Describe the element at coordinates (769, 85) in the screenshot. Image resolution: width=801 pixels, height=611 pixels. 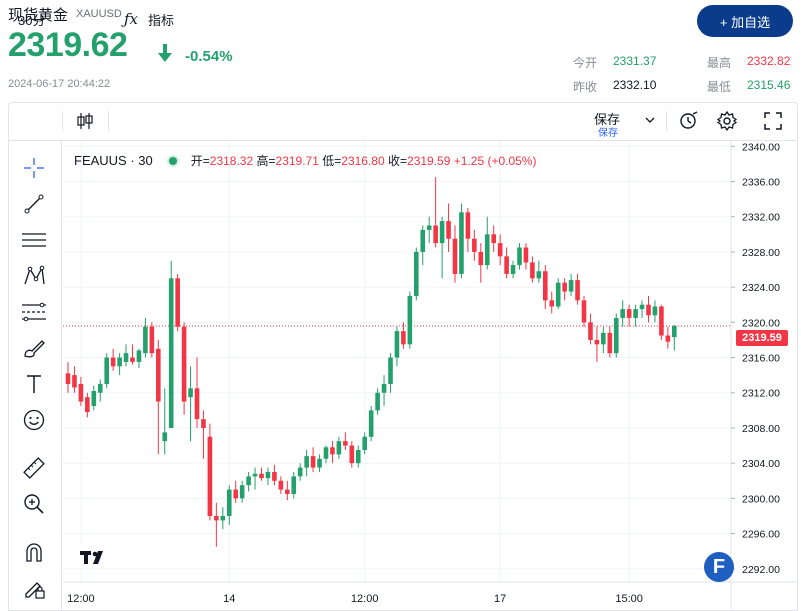
I see `low-value: 2315.46` at that location.